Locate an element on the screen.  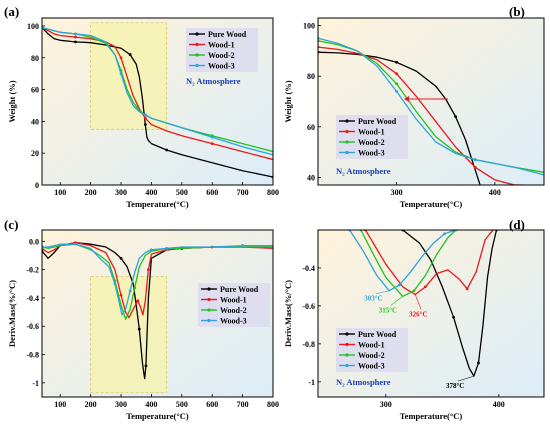
y-tick-label: 0.0 is located at coordinates (34, 241).